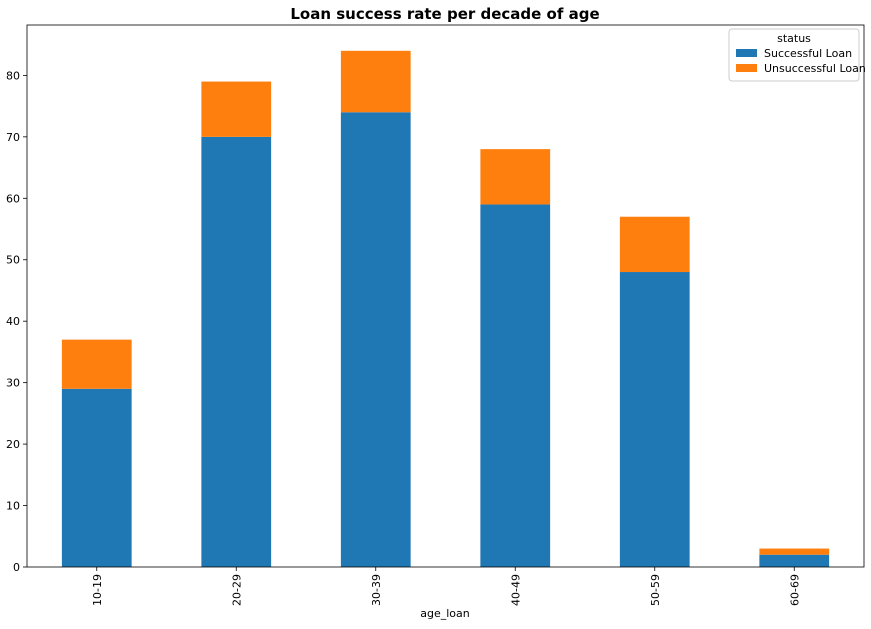 Image resolution: width=871 pixels, height=629 pixels. I want to click on x-tick-label-30-39: 30-39, so click(376, 590).